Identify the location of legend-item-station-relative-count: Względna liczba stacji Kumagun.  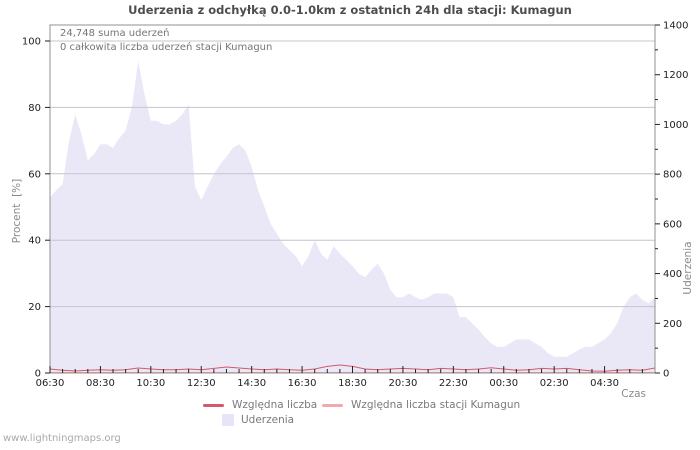
(421, 405).